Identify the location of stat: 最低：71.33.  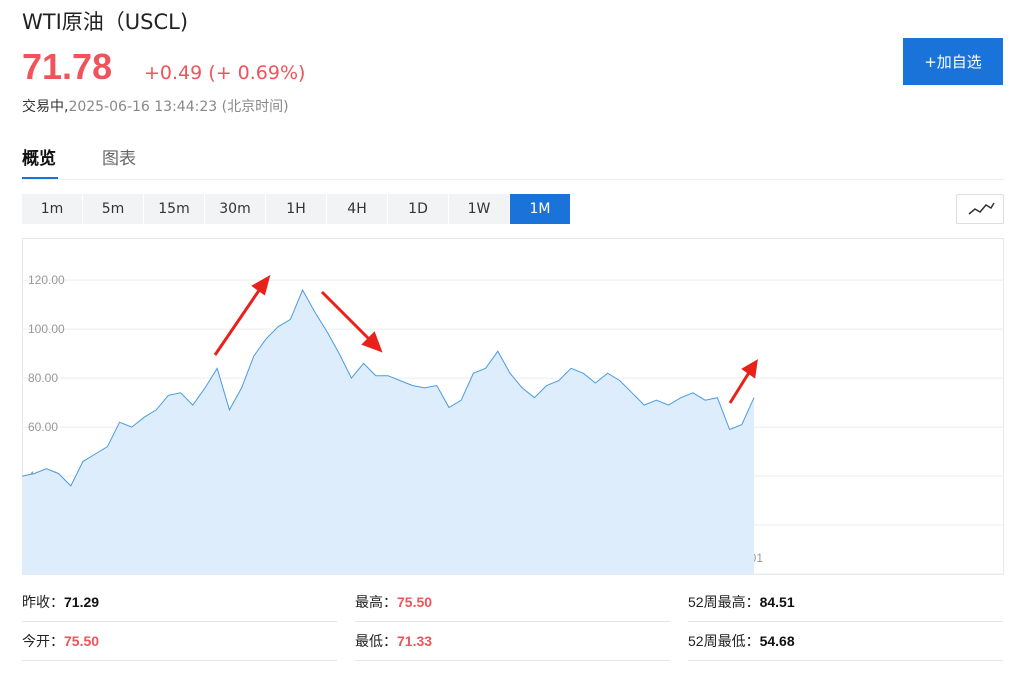
(393, 641).